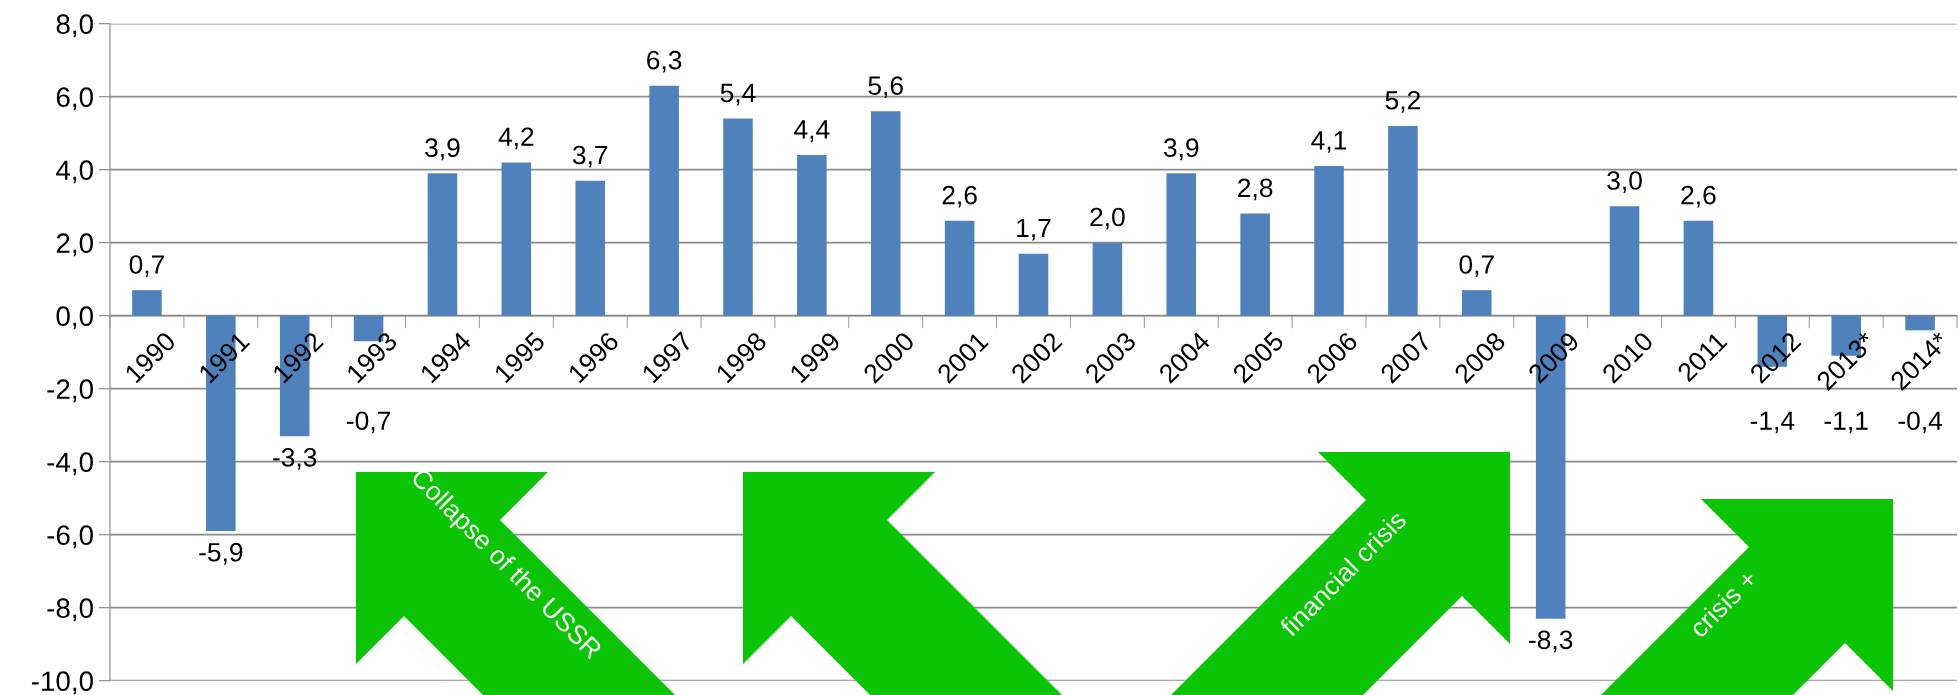 The image size is (1959, 695). What do you see at coordinates (74, 245) in the screenshot?
I see `y-tick-label: 2,0` at bounding box center [74, 245].